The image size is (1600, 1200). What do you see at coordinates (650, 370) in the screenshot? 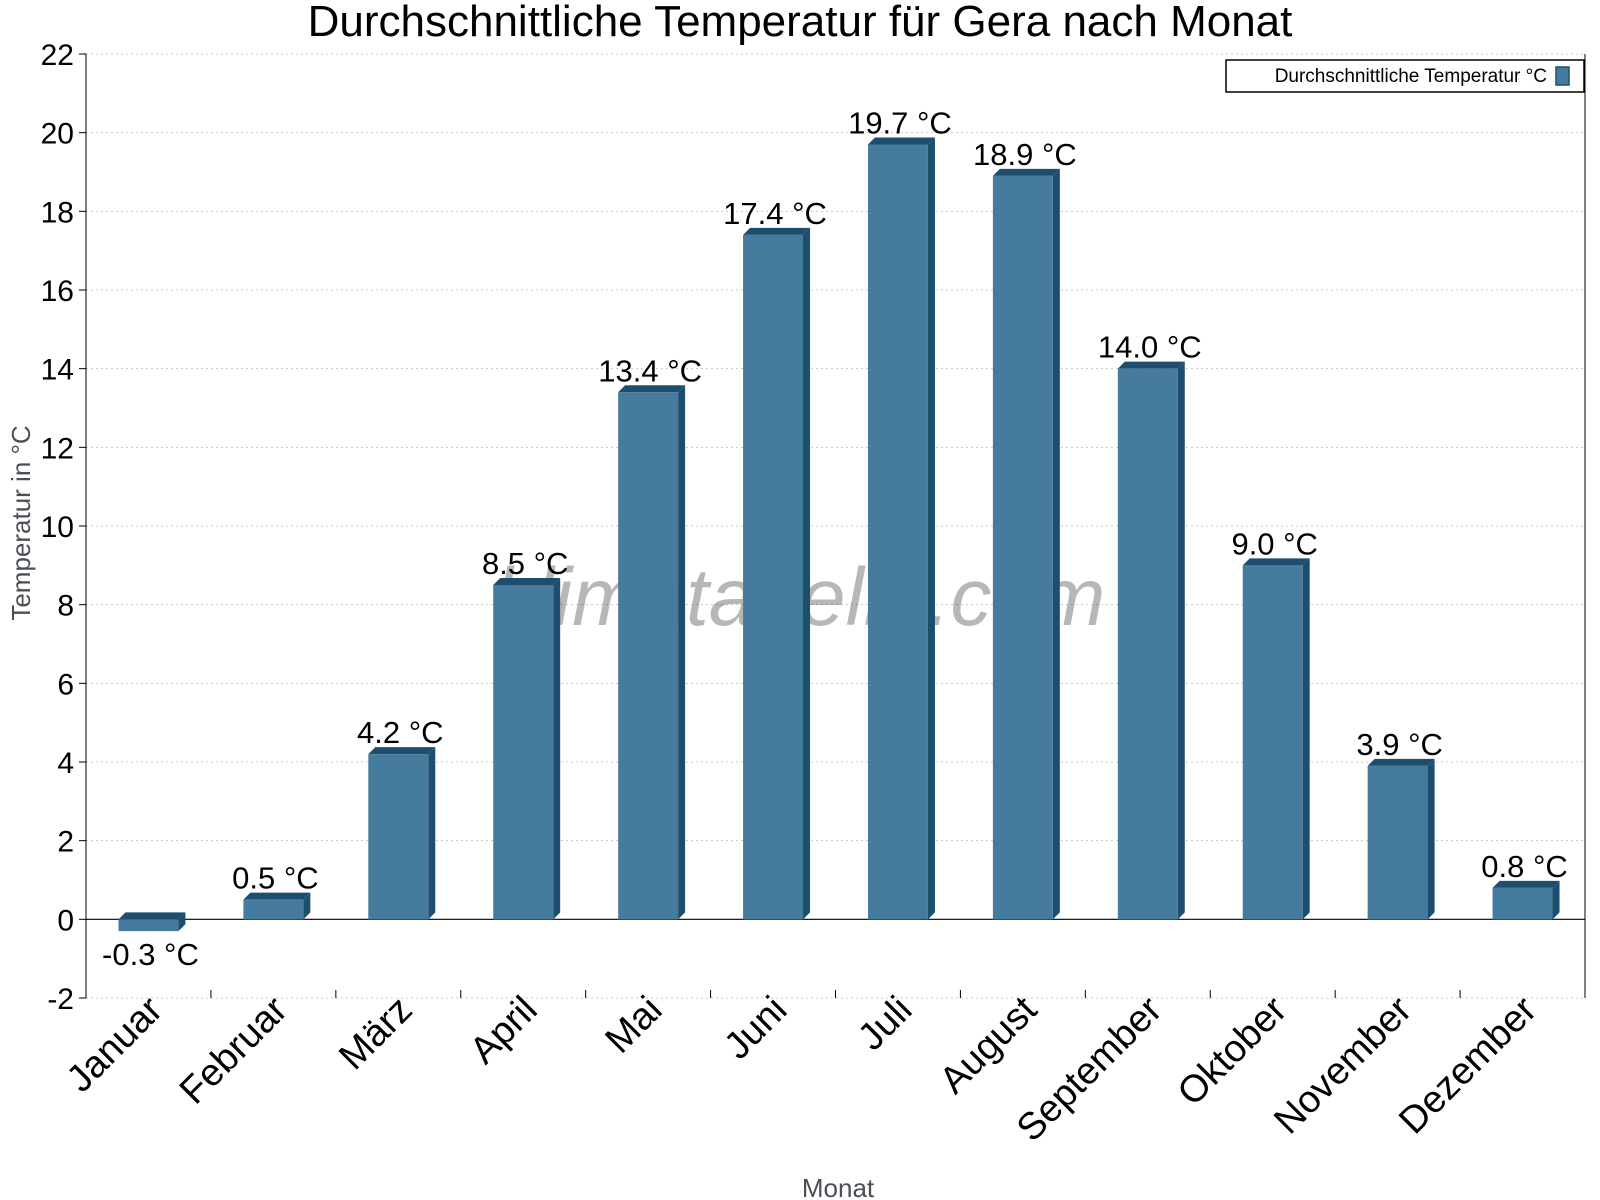
I see `data-label: 13.4 °C` at bounding box center [650, 370].